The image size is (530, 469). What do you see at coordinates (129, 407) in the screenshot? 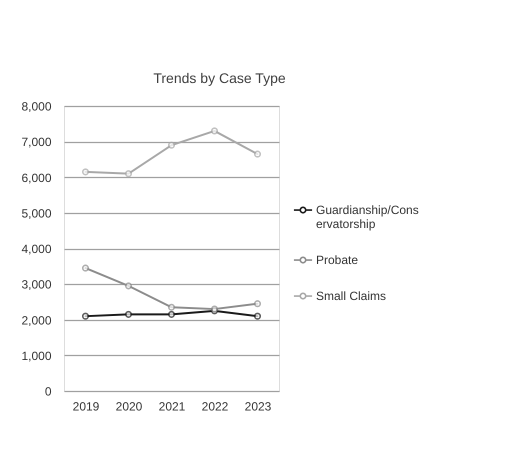
I see `x-tick-label: 2020` at bounding box center [129, 407].